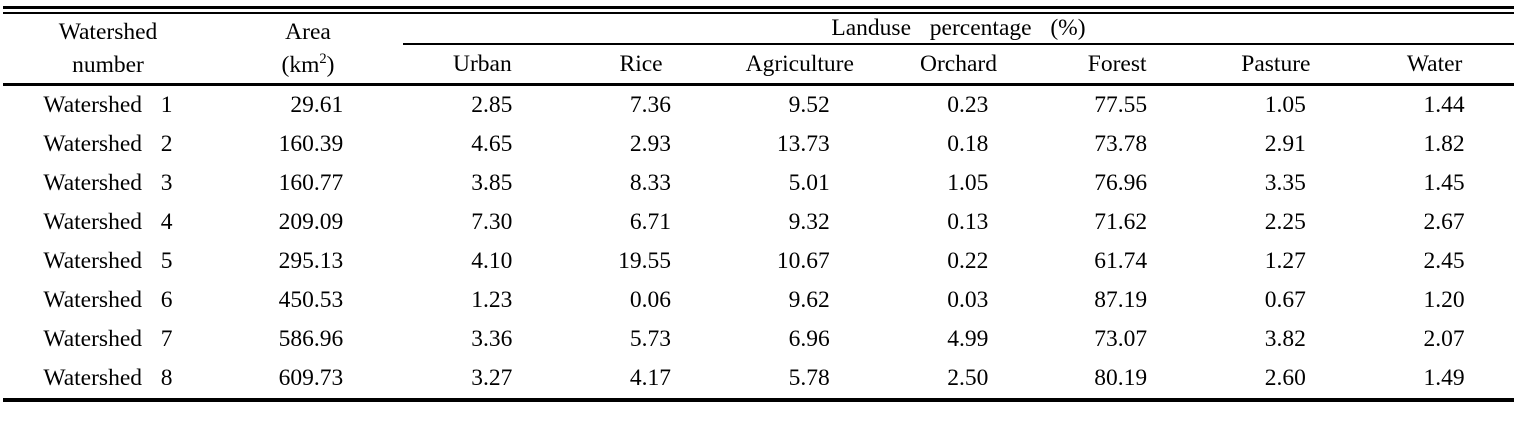 Image resolution: width=1517 pixels, height=428 pixels. What do you see at coordinates (650, 144) in the screenshot?
I see `rice-value: 2.93` at bounding box center [650, 144].